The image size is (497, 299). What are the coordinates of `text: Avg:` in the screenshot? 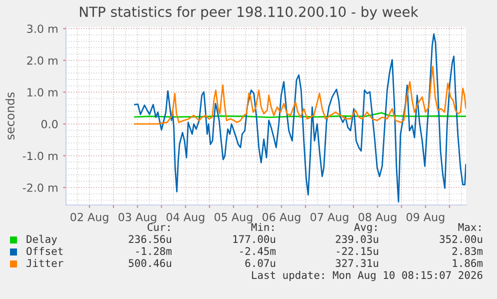 It's located at (365, 228).